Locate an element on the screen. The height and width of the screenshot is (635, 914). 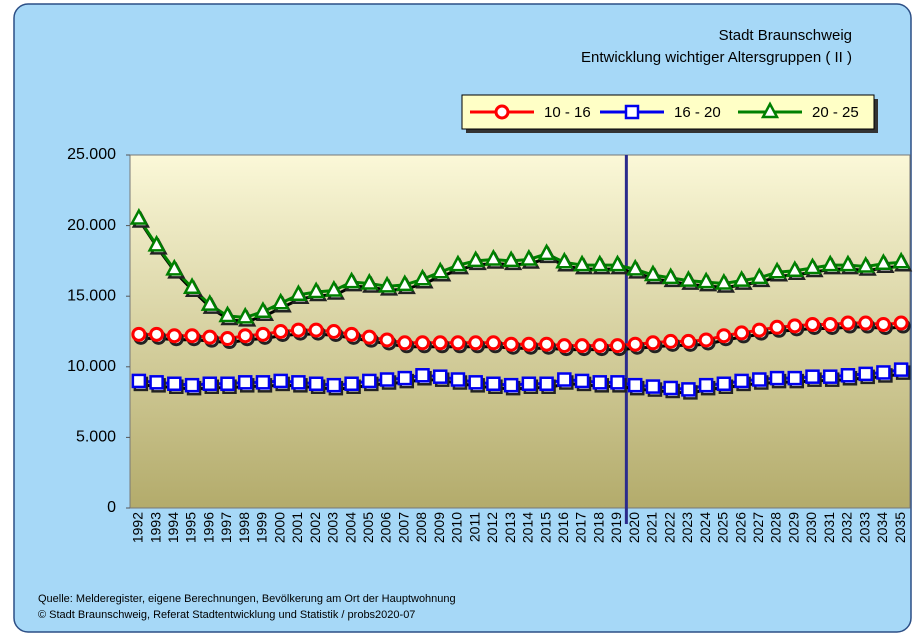
y-tick-label: 15.000 is located at coordinates (91, 295).